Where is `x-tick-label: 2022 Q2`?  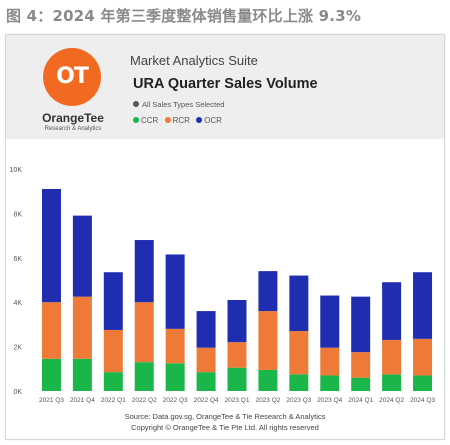 x-tick-label: 2022 Q2 is located at coordinates (144, 400).